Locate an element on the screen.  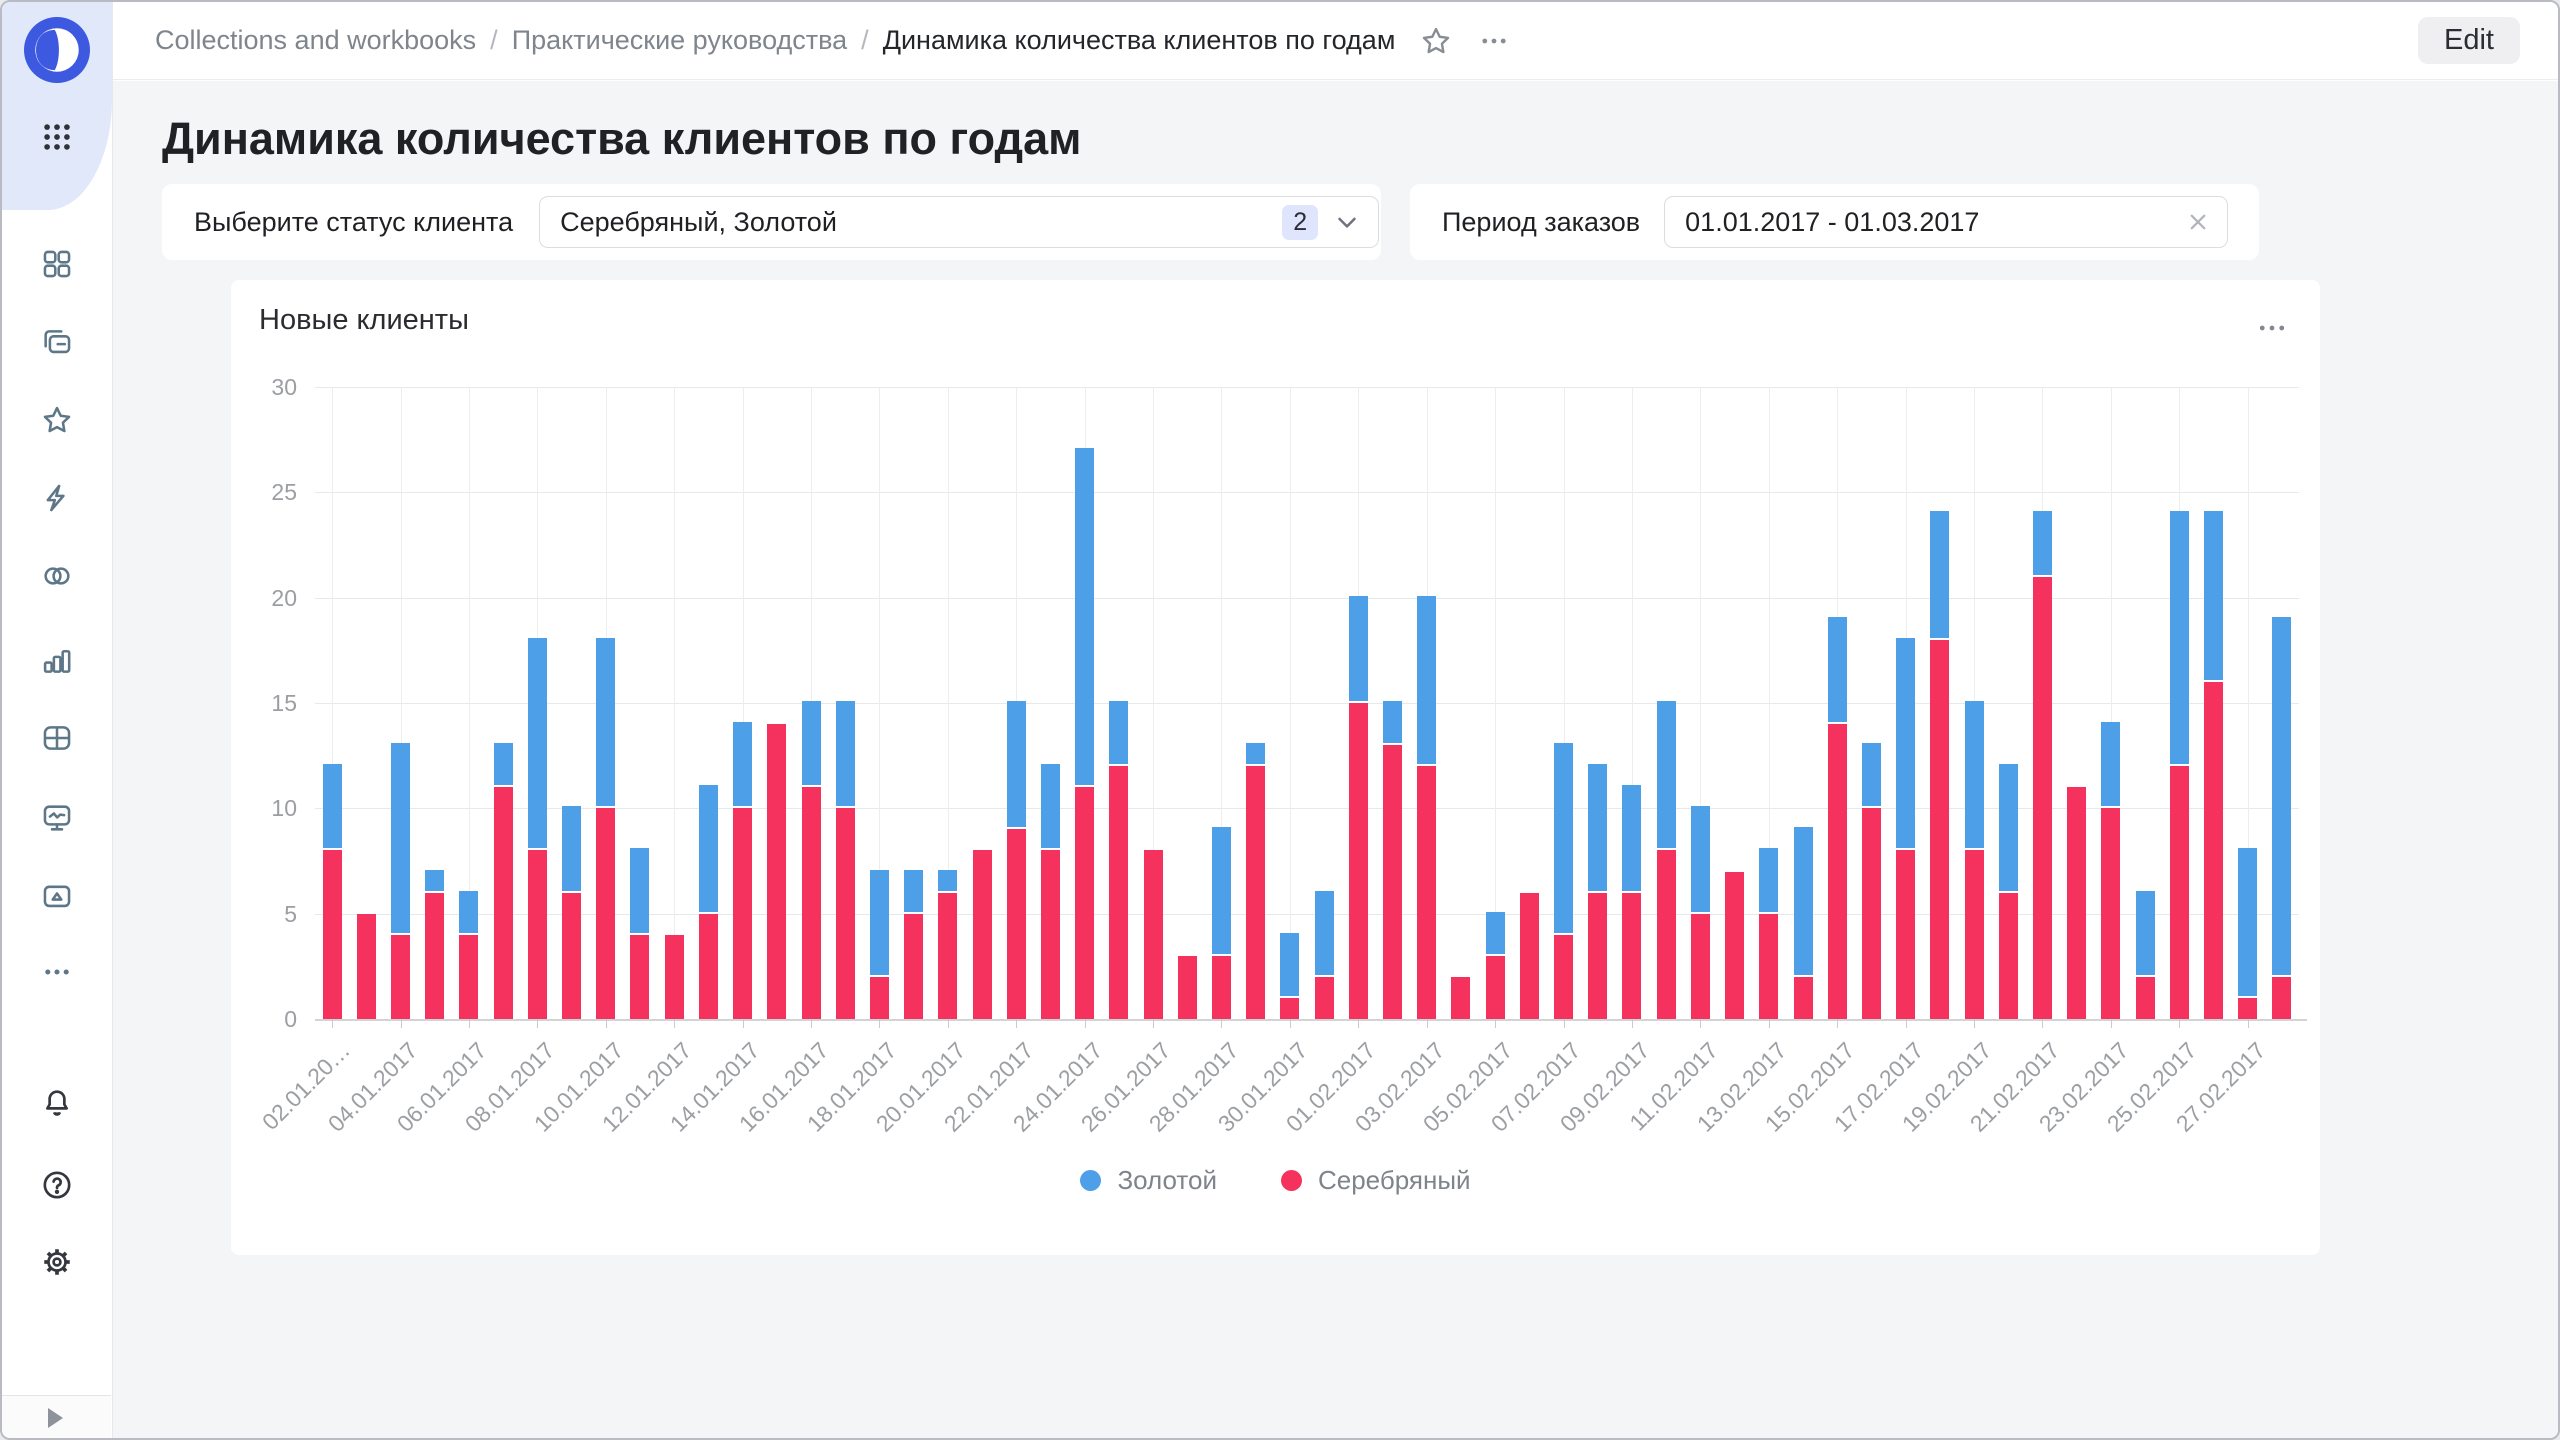
edit-button: Edit is located at coordinates (2469, 40).